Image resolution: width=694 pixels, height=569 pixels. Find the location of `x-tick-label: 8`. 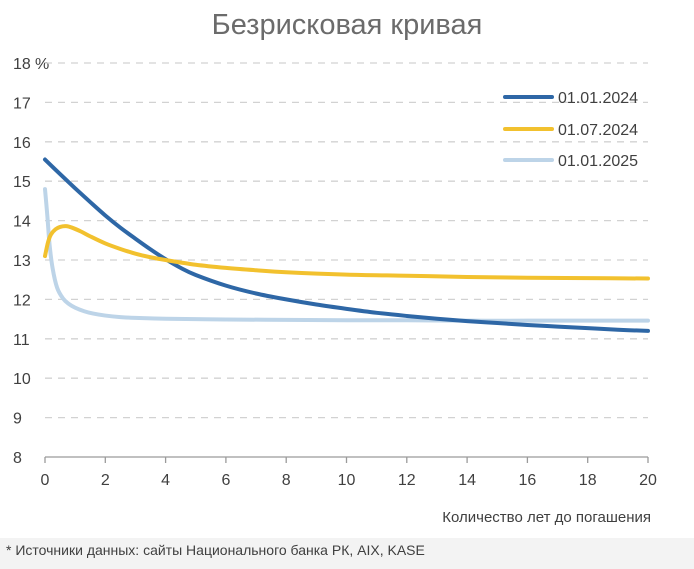

x-tick-label: 8 is located at coordinates (286, 480).